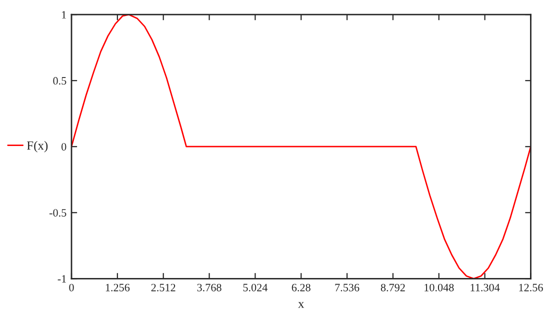 The height and width of the screenshot is (324, 550). What do you see at coordinates (62, 278) in the screenshot?
I see `y-tick-label: -1` at bounding box center [62, 278].